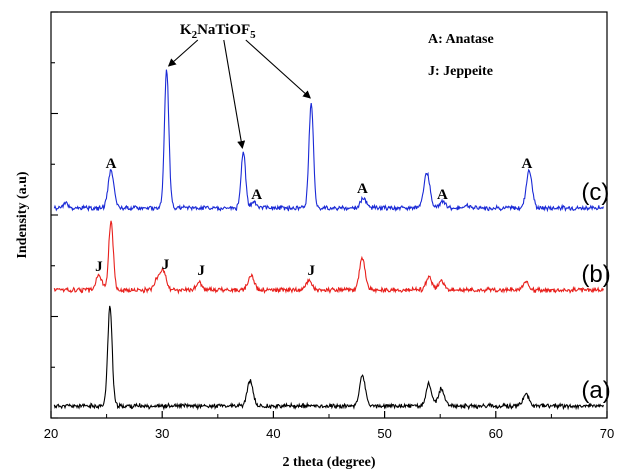 This screenshot has width=621, height=470. I want to click on y-axis-ticks, so click(54, 215).